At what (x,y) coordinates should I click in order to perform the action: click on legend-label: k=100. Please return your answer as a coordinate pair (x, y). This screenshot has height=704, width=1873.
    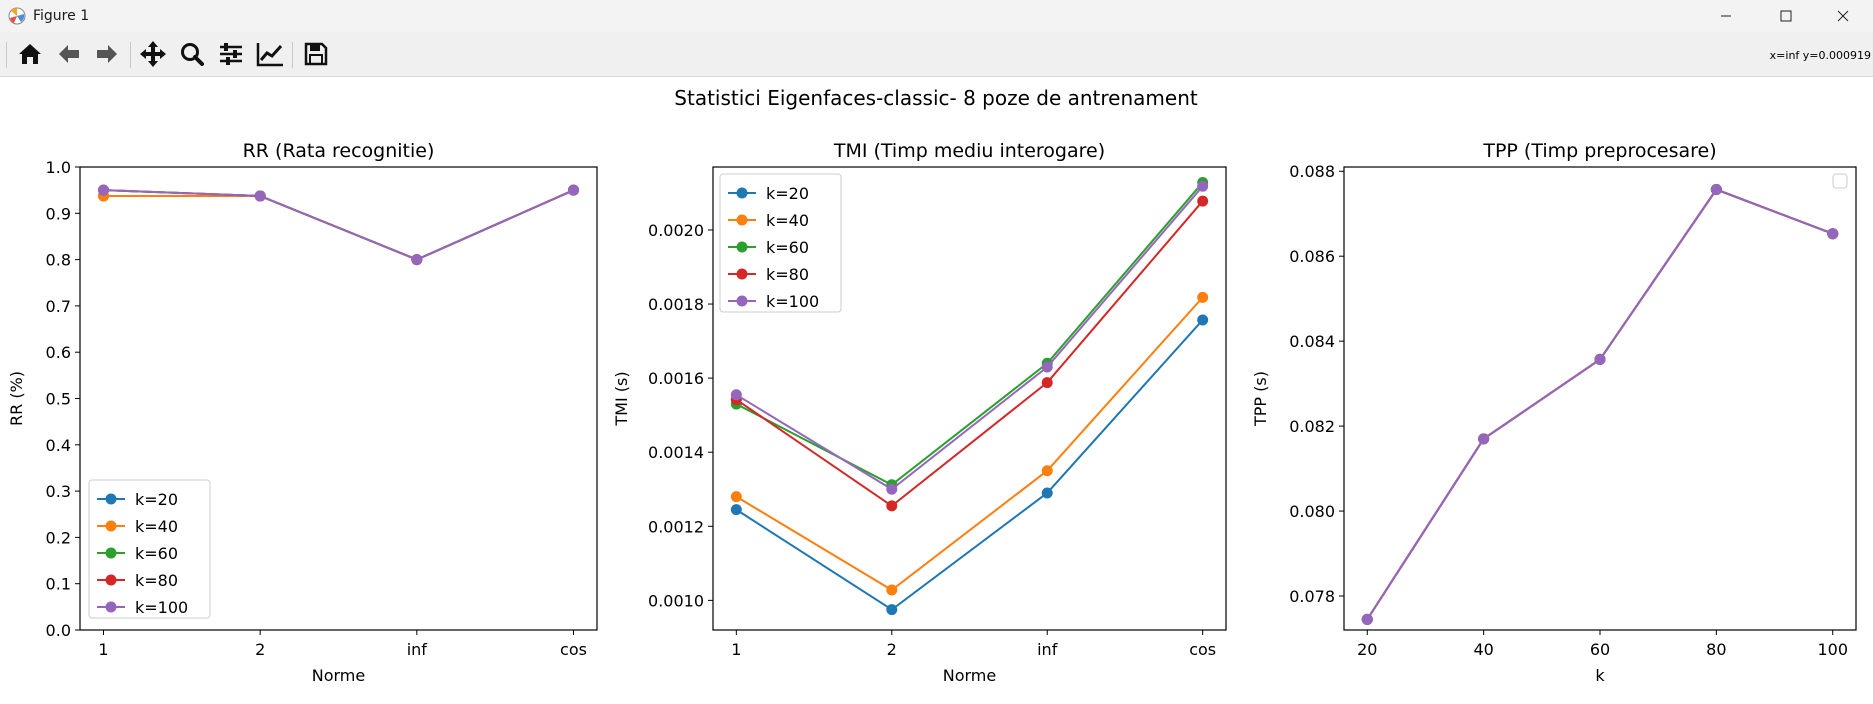
    Looking at the image, I should click on (161, 607).